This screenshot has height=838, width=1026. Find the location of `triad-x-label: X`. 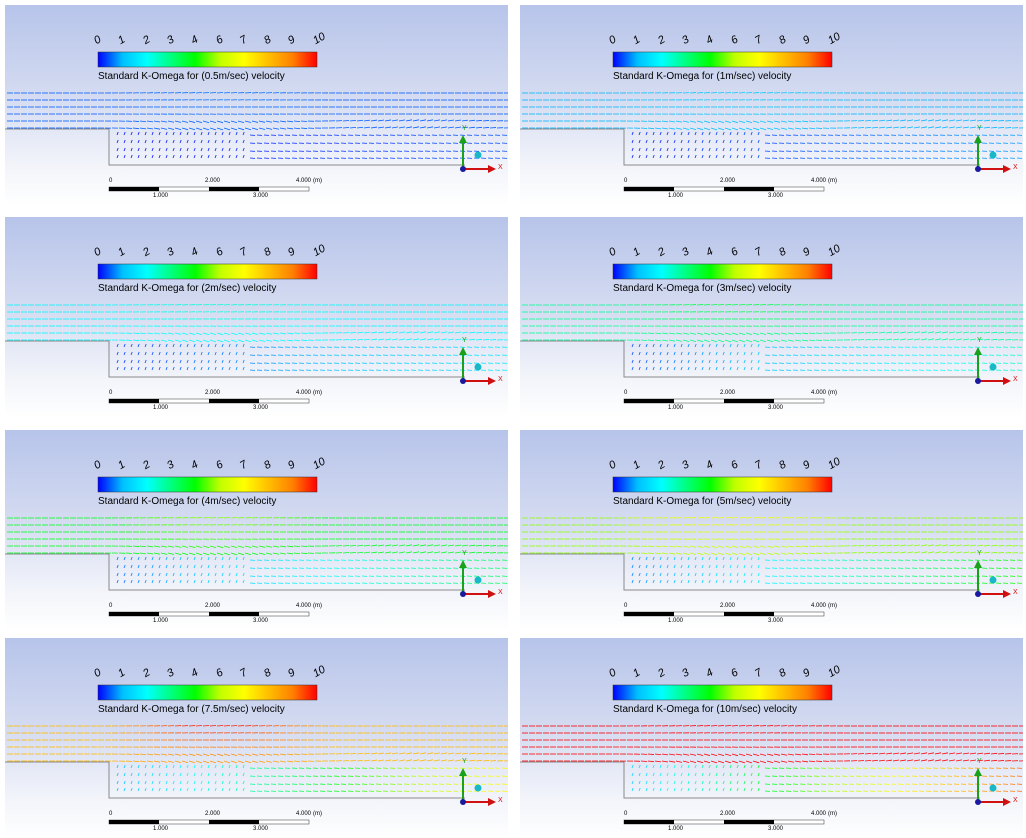

triad-x-label: X is located at coordinates (500, 379).